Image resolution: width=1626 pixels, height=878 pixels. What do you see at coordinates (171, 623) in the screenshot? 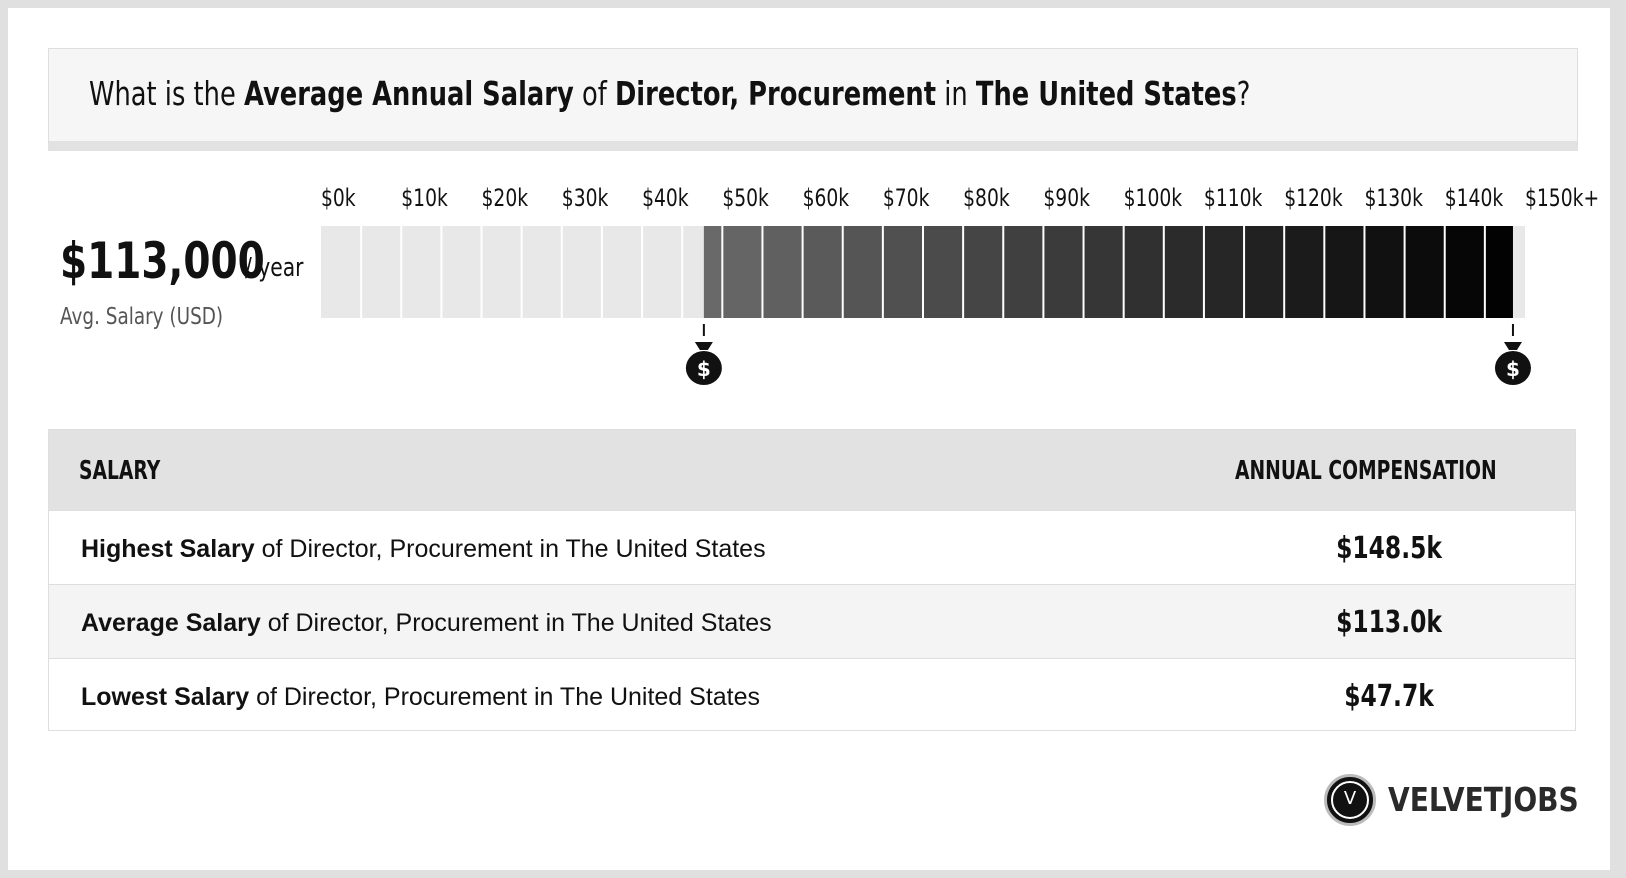
I see `row-label-bold: Average Salary` at bounding box center [171, 623].